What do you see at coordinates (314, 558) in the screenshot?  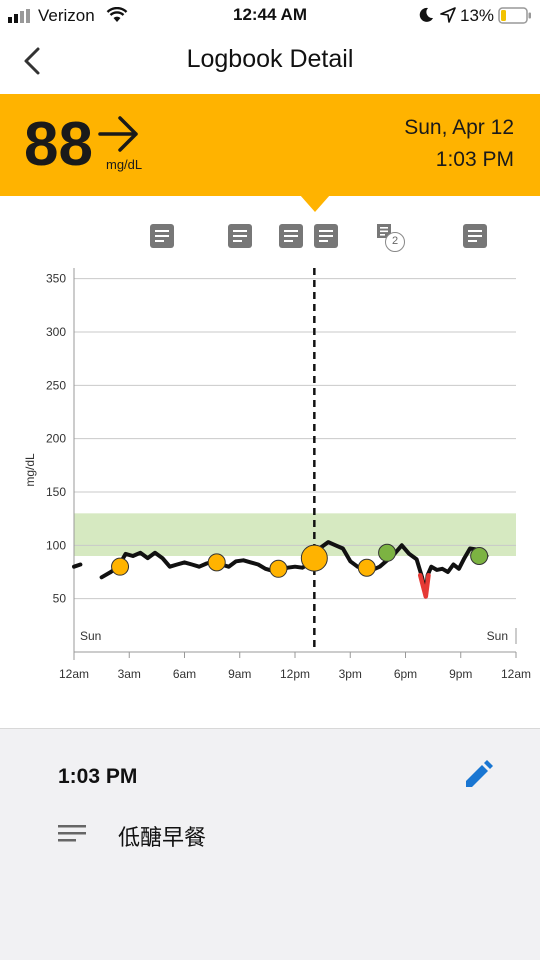 I see `selected-reading-marker` at bounding box center [314, 558].